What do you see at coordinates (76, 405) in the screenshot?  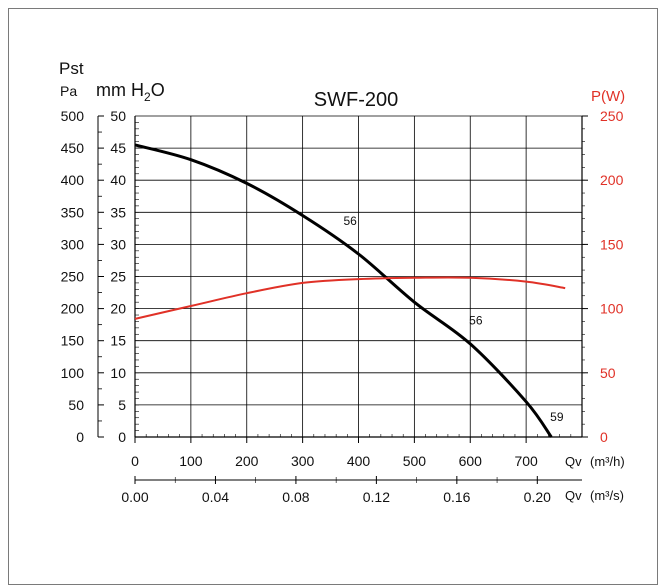 I see `pa-tick-label: 50` at bounding box center [76, 405].